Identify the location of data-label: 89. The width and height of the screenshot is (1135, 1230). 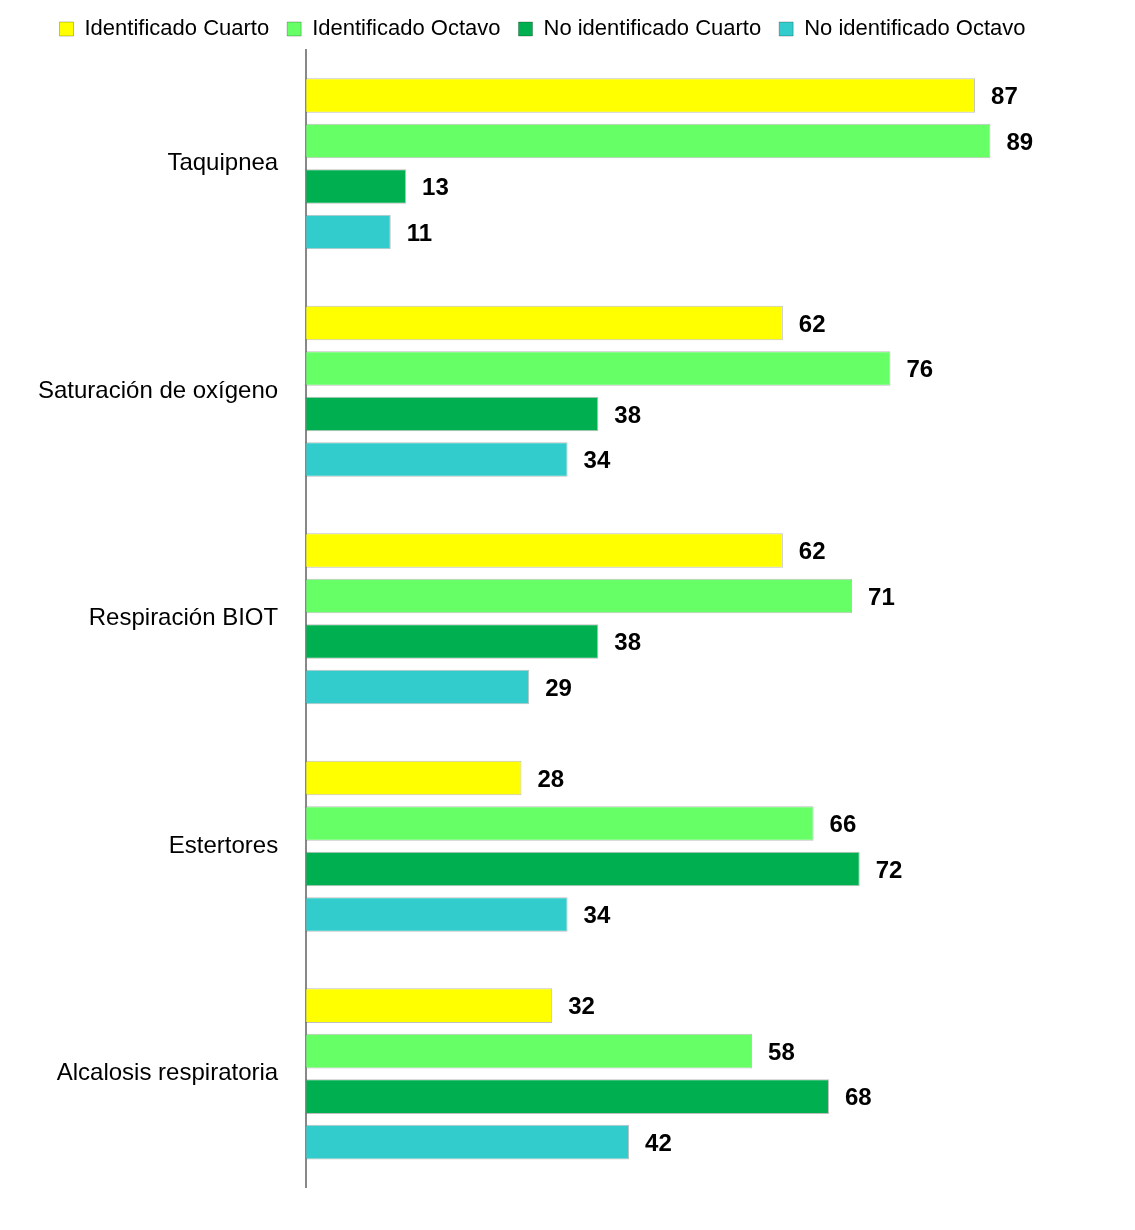
(1020, 141).